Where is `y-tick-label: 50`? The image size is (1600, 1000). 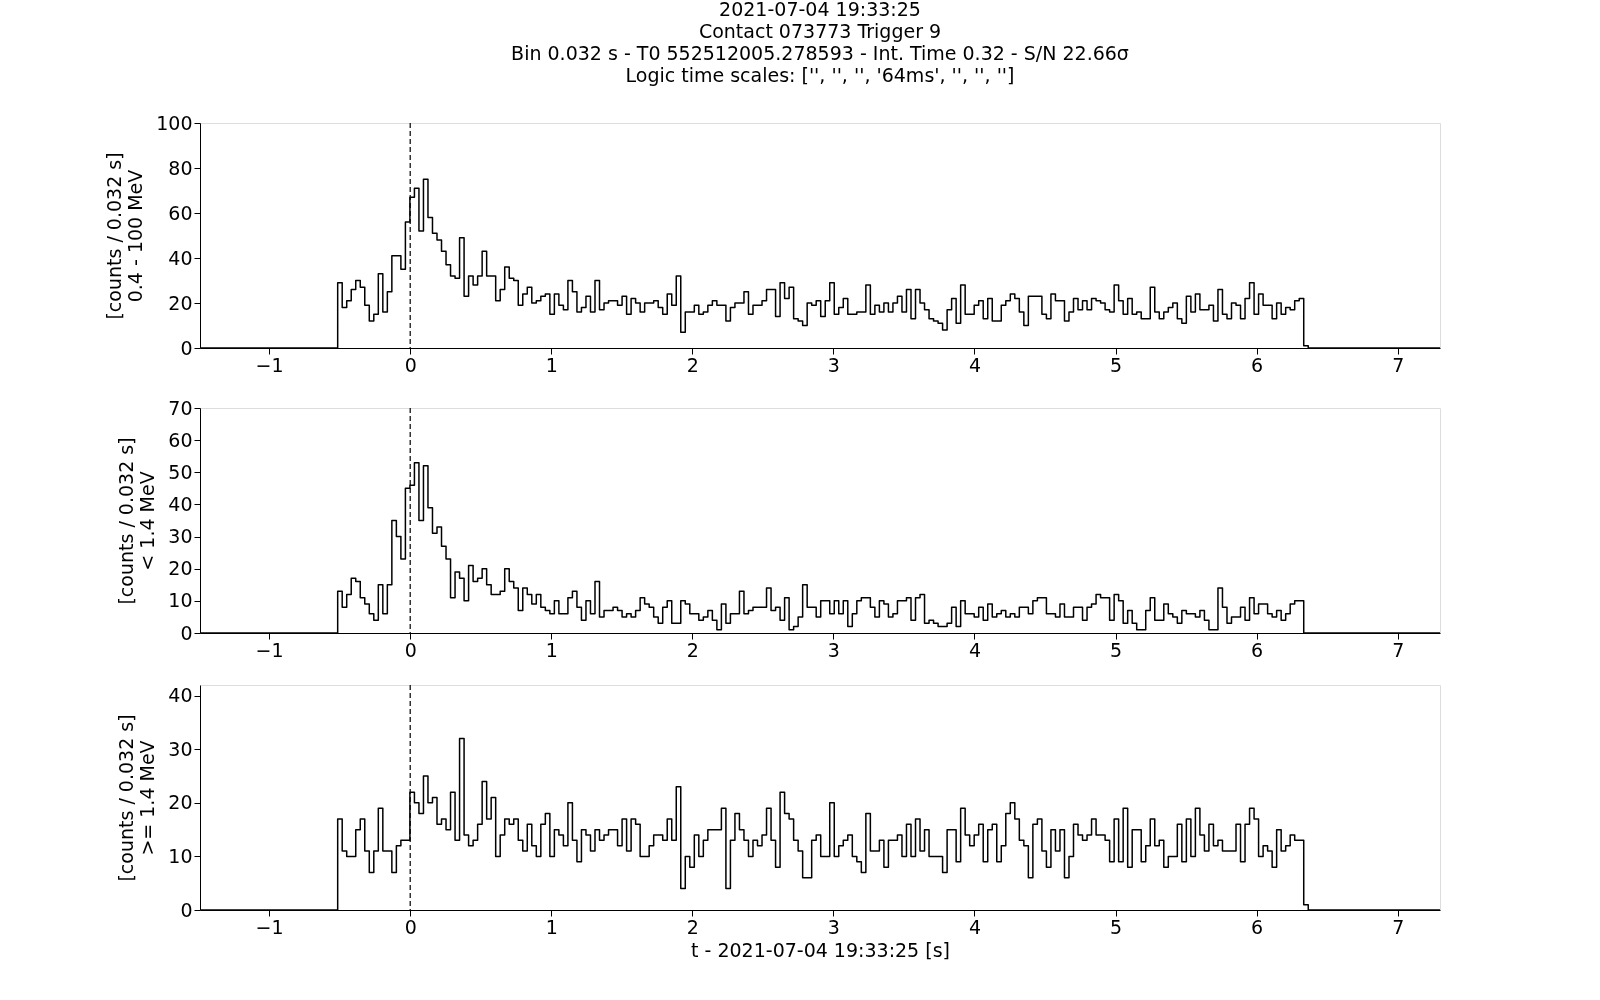
y-tick-label: 50 is located at coordinates (180, 471).